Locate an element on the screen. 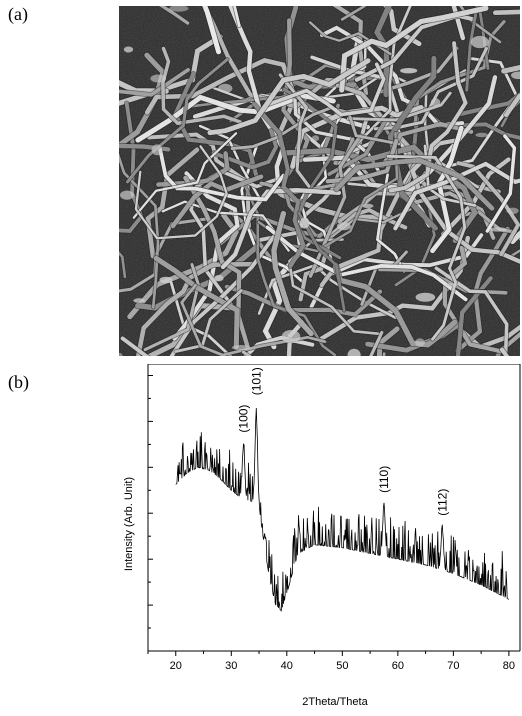  y-ticks is located at coordinates (150, 502).